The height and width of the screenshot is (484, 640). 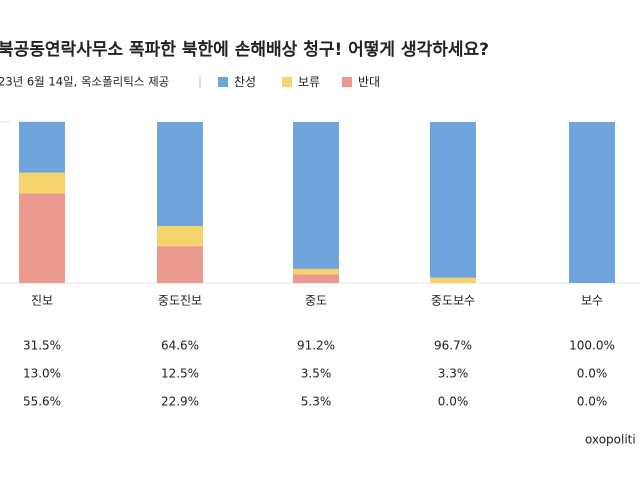 What do you see at coordinates (180, 301) in the screenshot?
I see `x-tick-label: 중도진보` at bounding box center [180, 301].